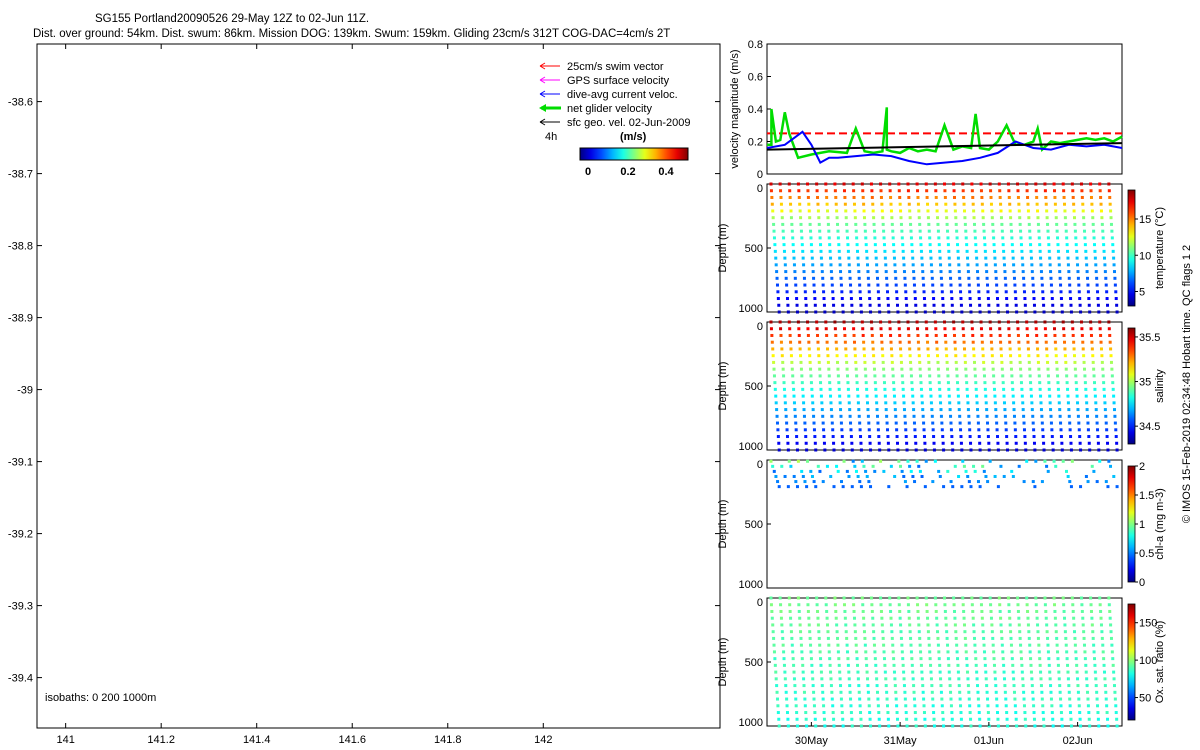  I want to click on section-profiles, so click(944, 662).